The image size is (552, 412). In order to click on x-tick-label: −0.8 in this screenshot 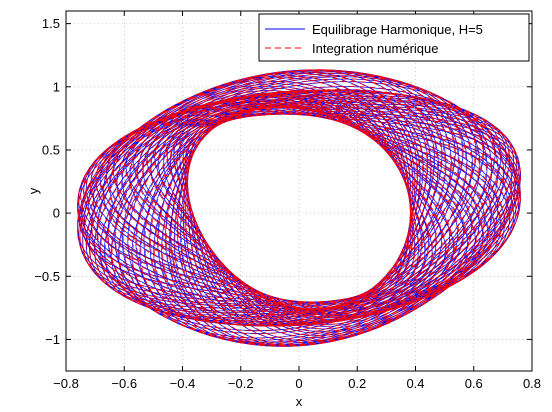, I will do `click(66, 383)`.